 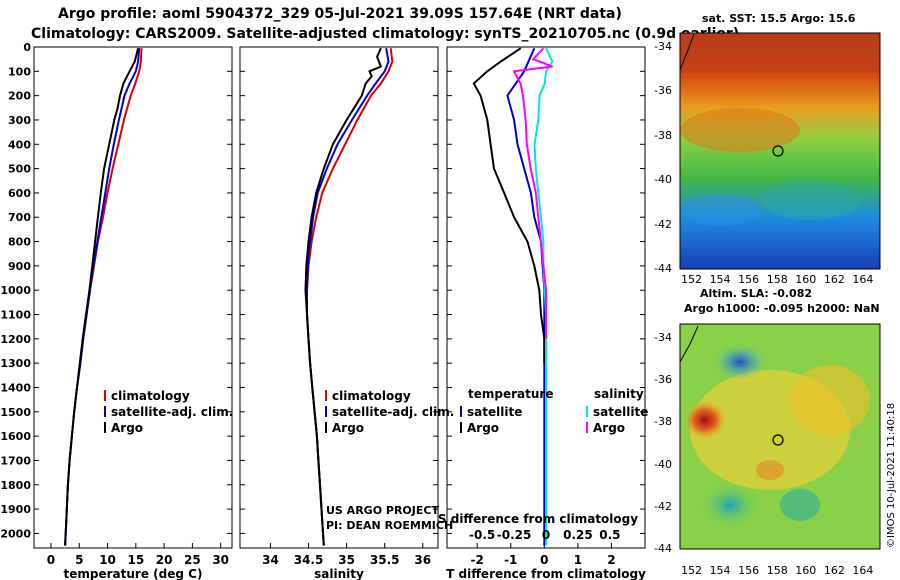 I want to click on xtick-label: 35.5, so click(x=385, y=560).